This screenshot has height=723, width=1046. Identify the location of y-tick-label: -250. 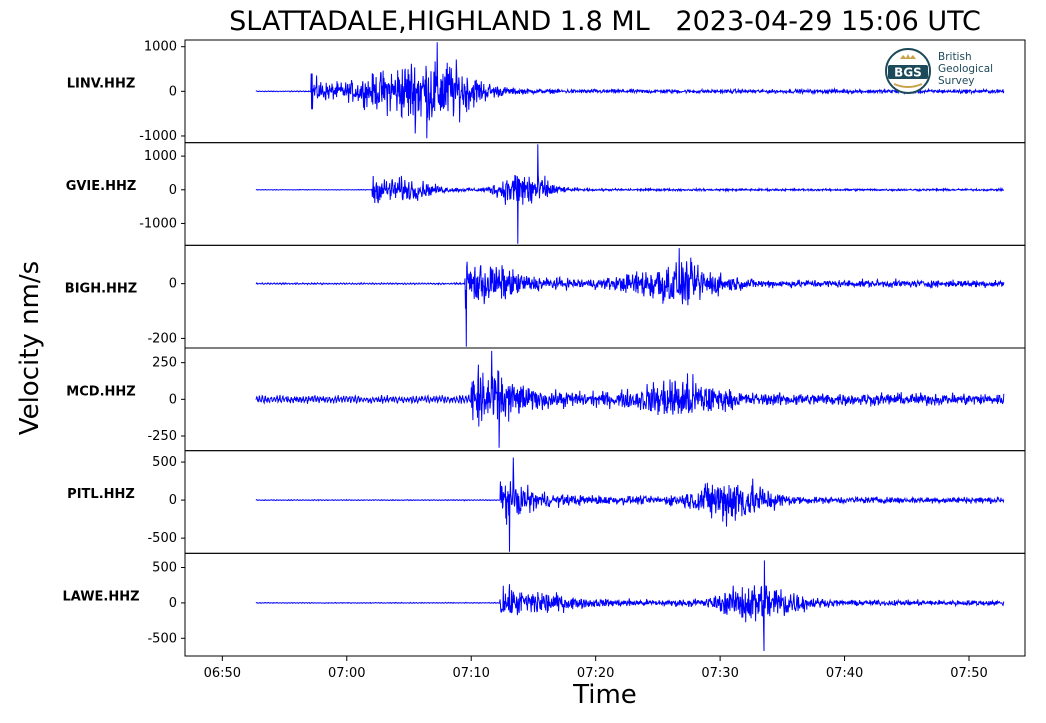
(162, 436).